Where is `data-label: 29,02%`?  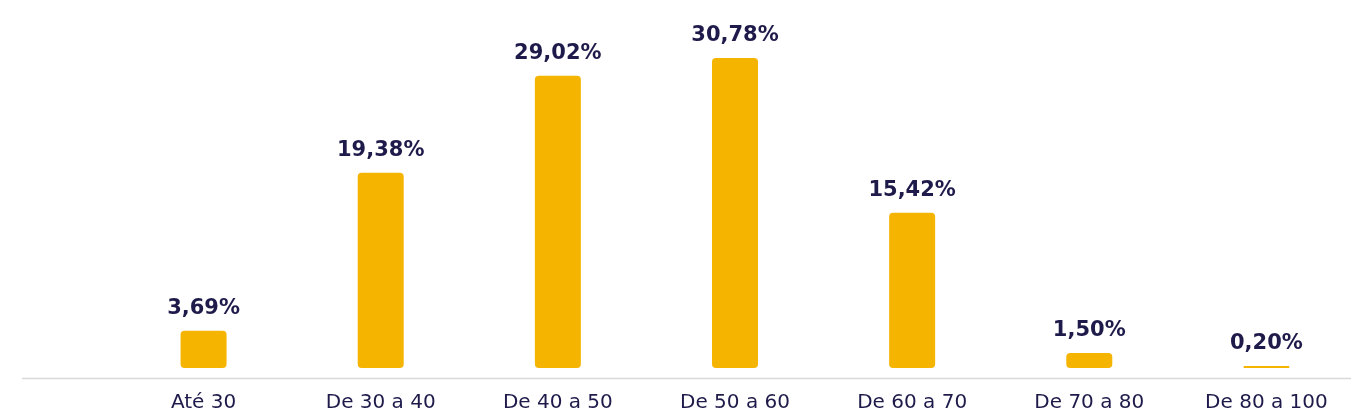 data-label: 29,02% is located at coordinates (558, 51).